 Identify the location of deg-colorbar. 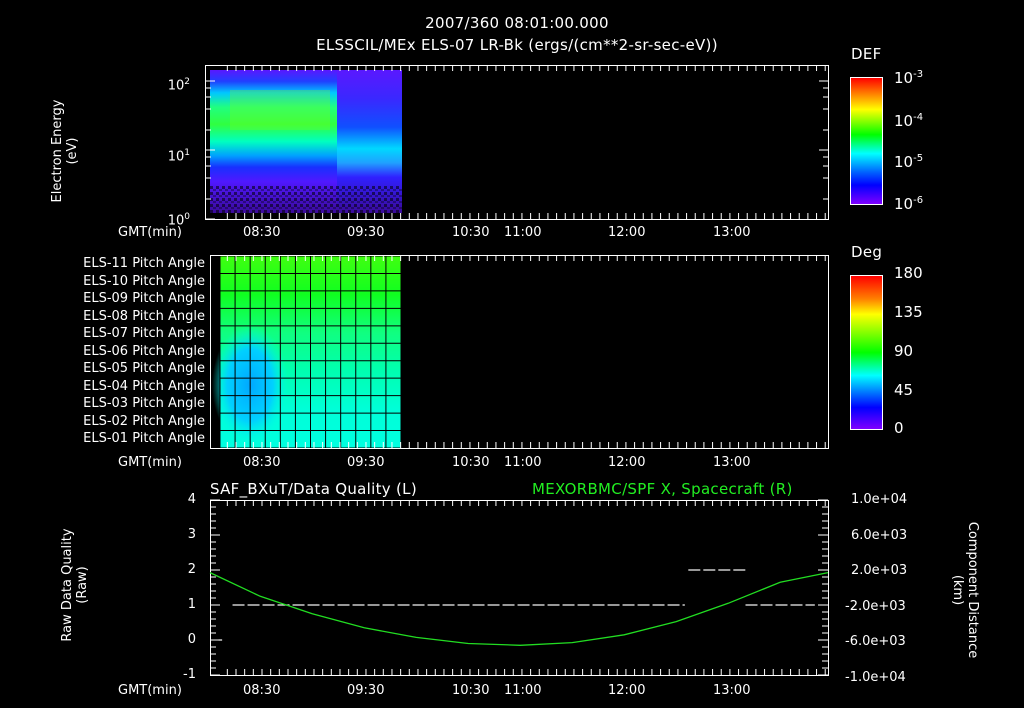
(866, 352).